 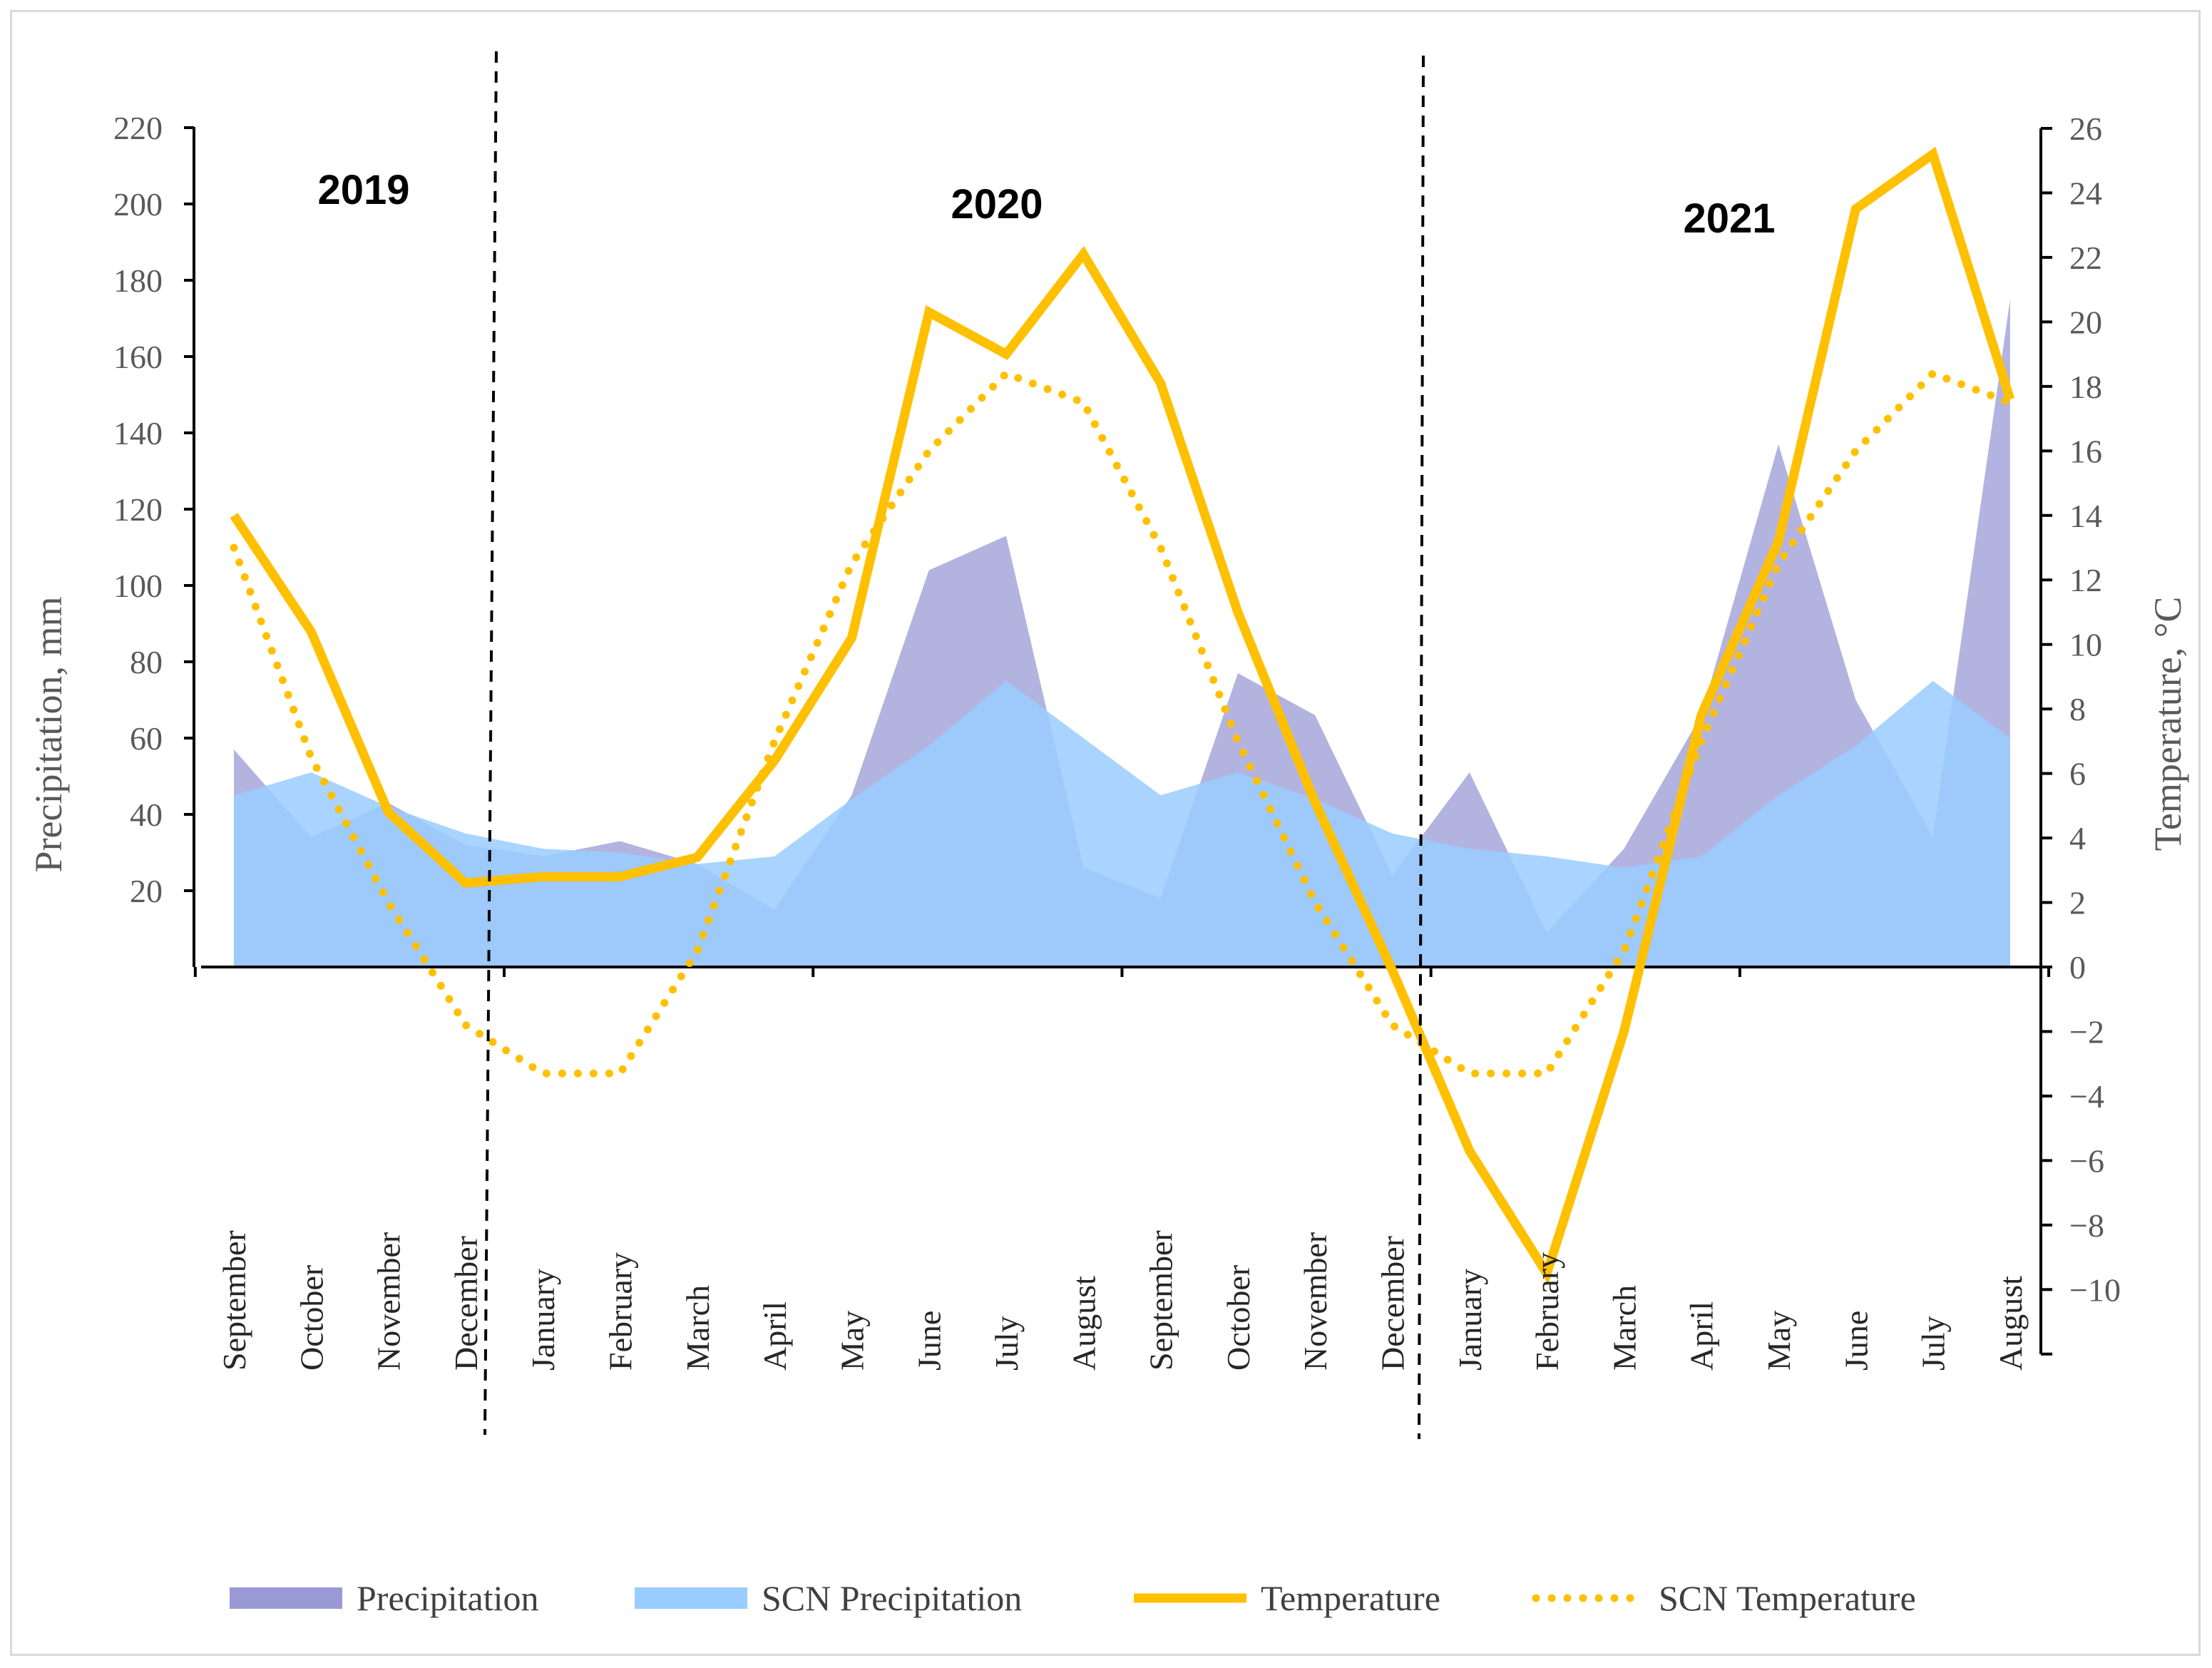 What do you see at coordinates (2085, 387) in the screenshot?
I see `right-tick-label: 18` at bounding box center [2085, 387].